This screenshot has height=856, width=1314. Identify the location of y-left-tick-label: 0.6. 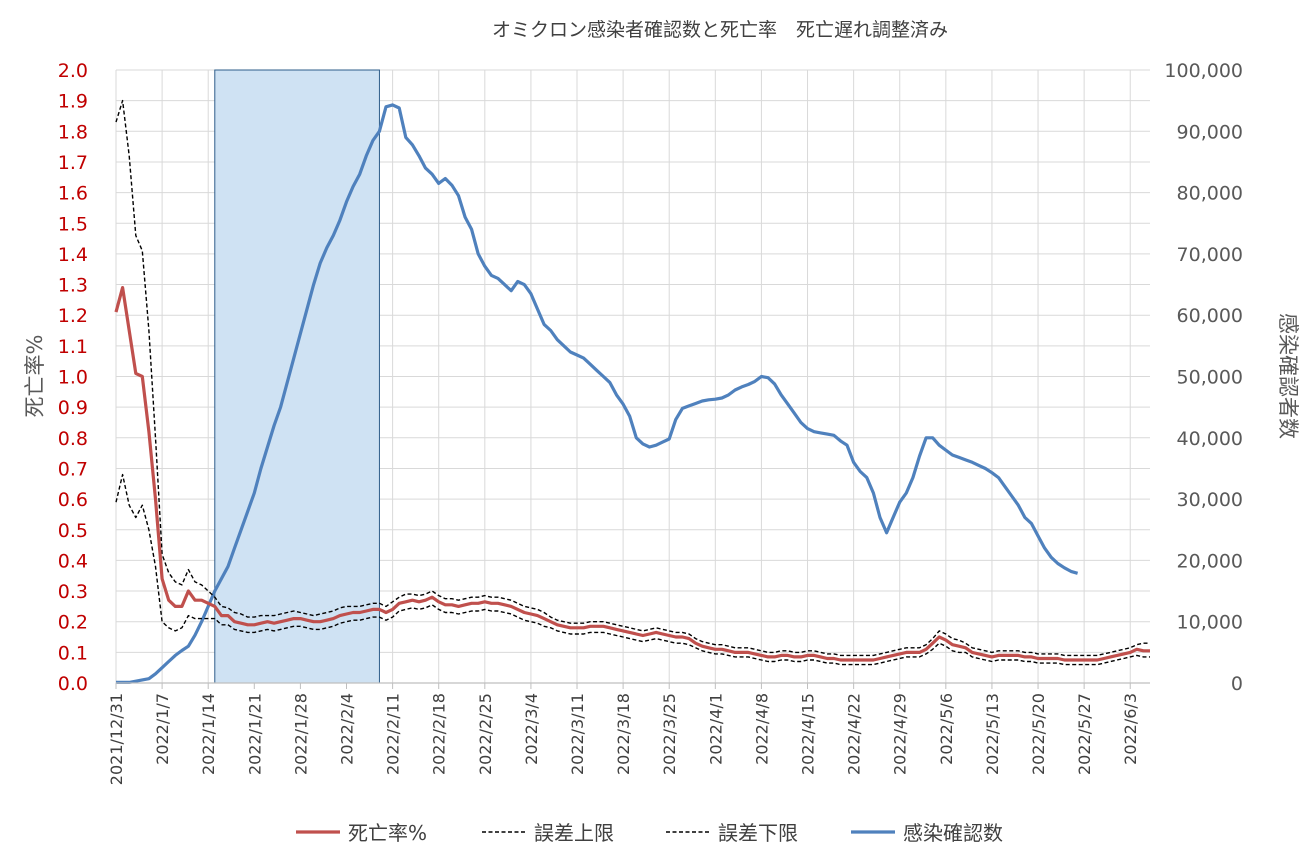
(73, 500).